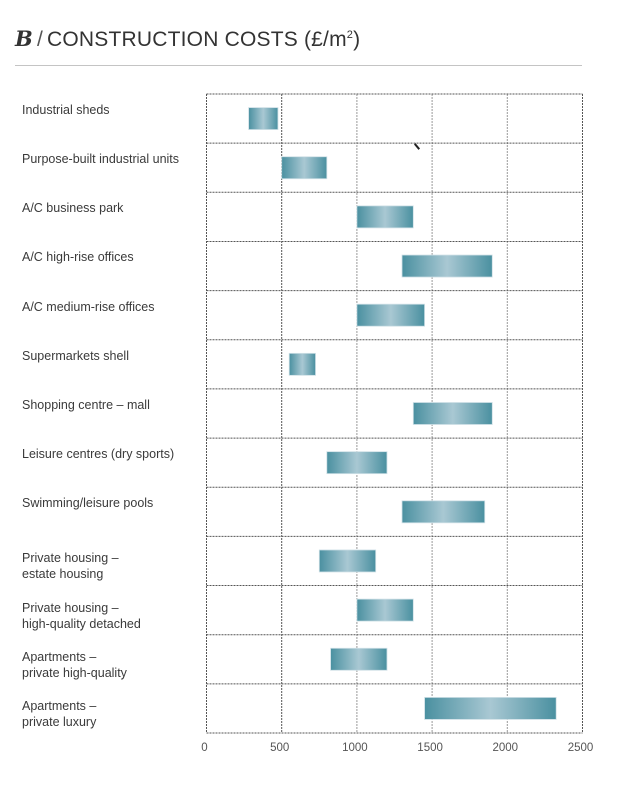 Image resolution: width=627 pixels, height=790 pixels. Describe the element at coordinates (98, 454) in the screenshot. I see `category-label: Leisure centres (dry sports)` at that location.